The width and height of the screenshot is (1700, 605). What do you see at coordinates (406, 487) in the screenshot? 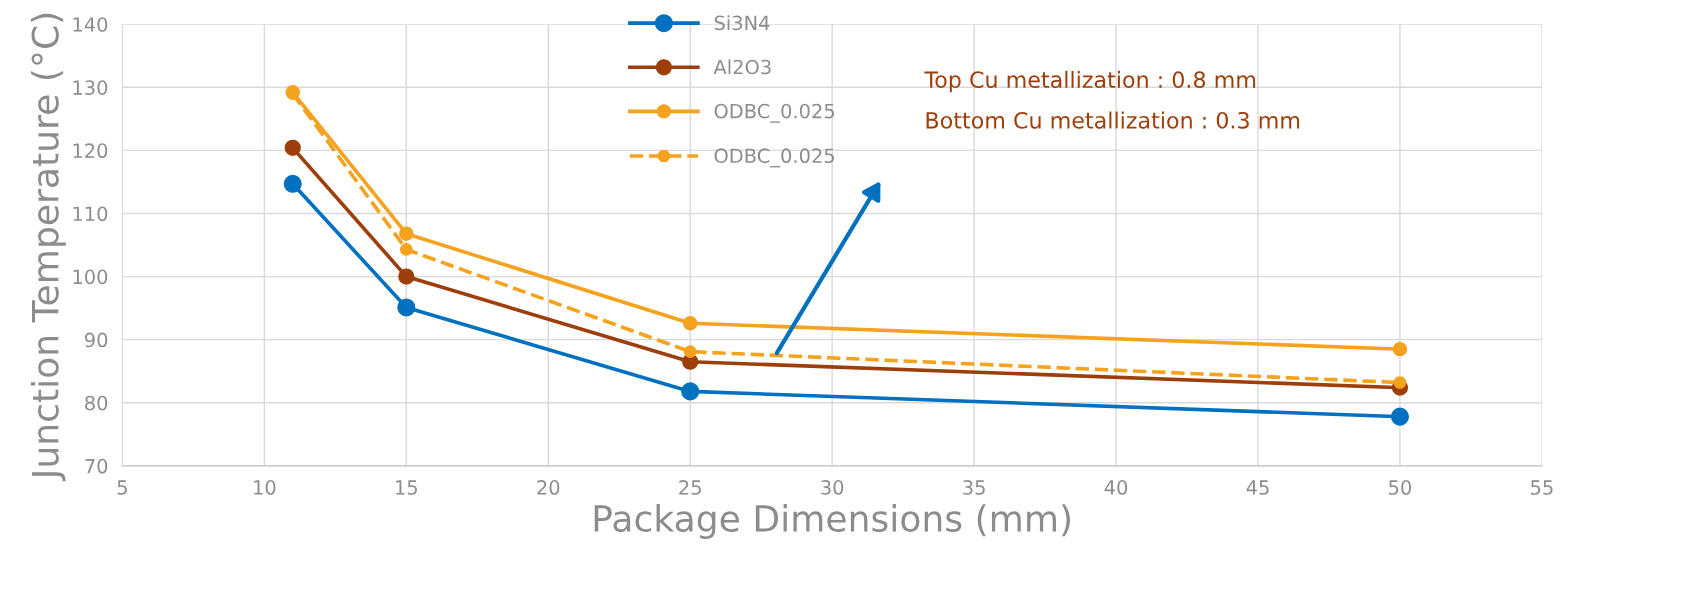
I see `x-tick-label: 15` at bounding box center [406, 487].